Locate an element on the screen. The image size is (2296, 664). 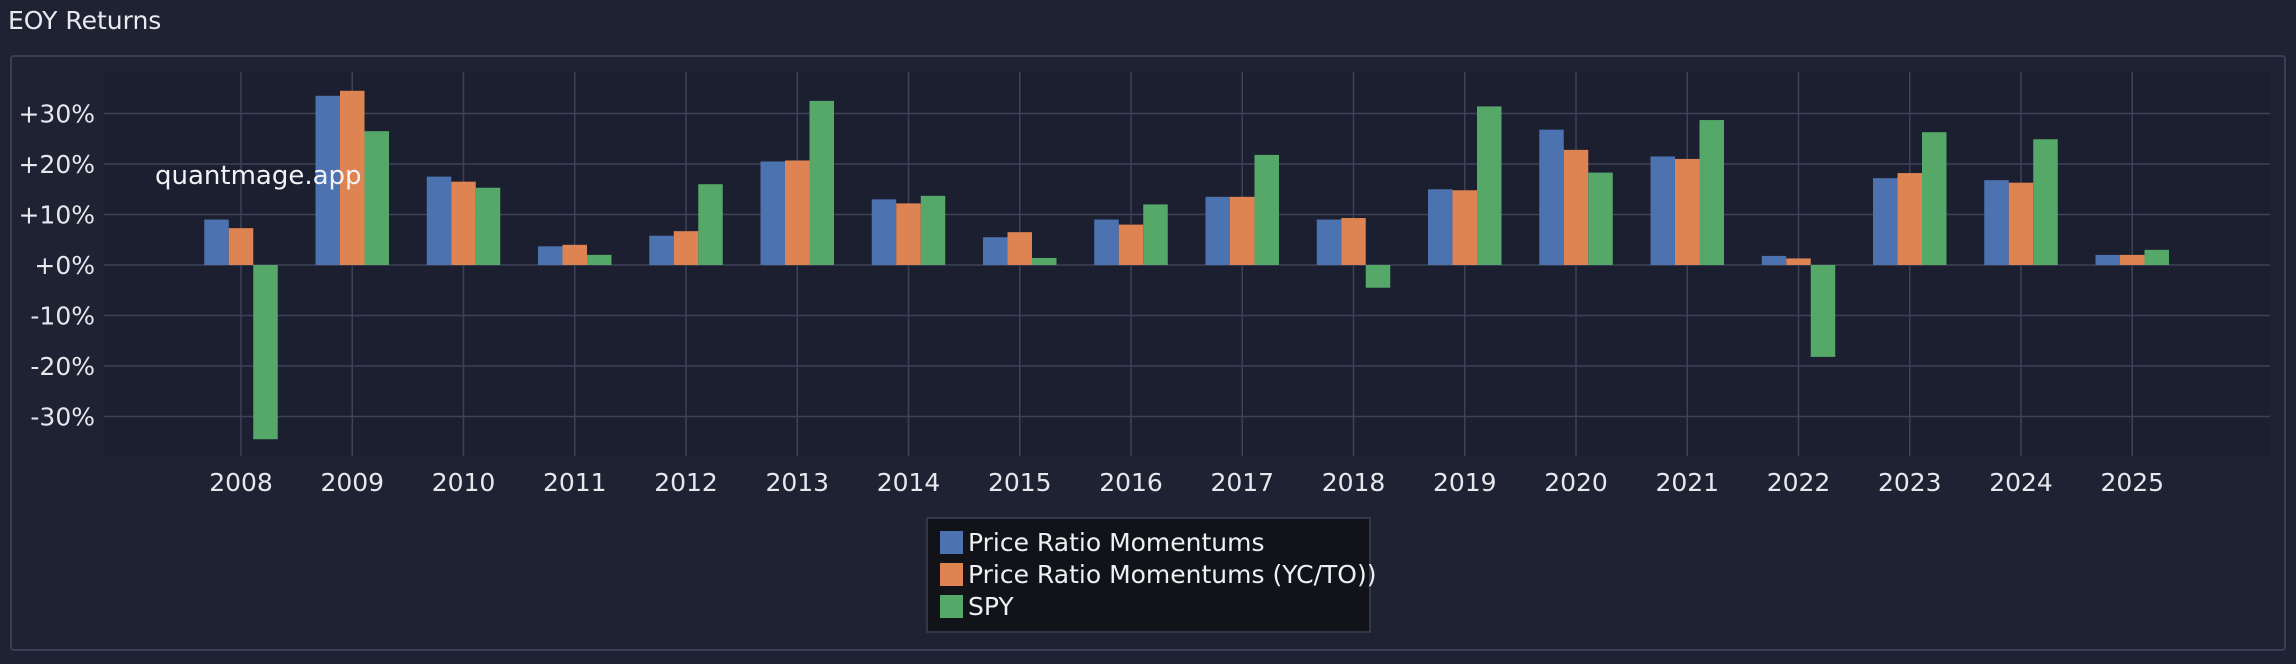
y-tick-label: +20% is located at coordinates (56, 164).